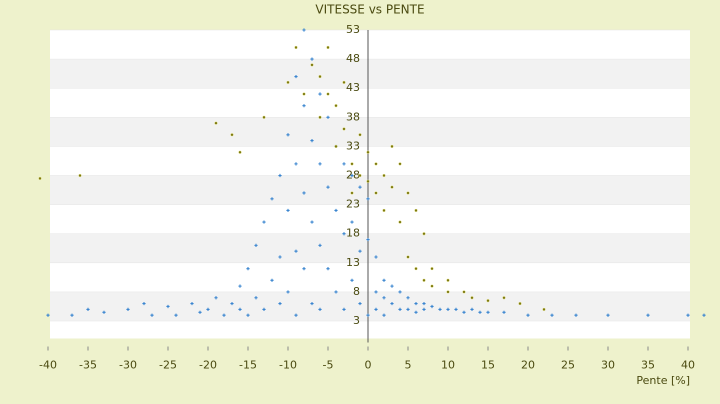 This screenshot has height=404, width=720. What do you see at coordinates (288, 365) in the screenshot?
I see `x-tick-label: -10` at bounding box center [288, 365].